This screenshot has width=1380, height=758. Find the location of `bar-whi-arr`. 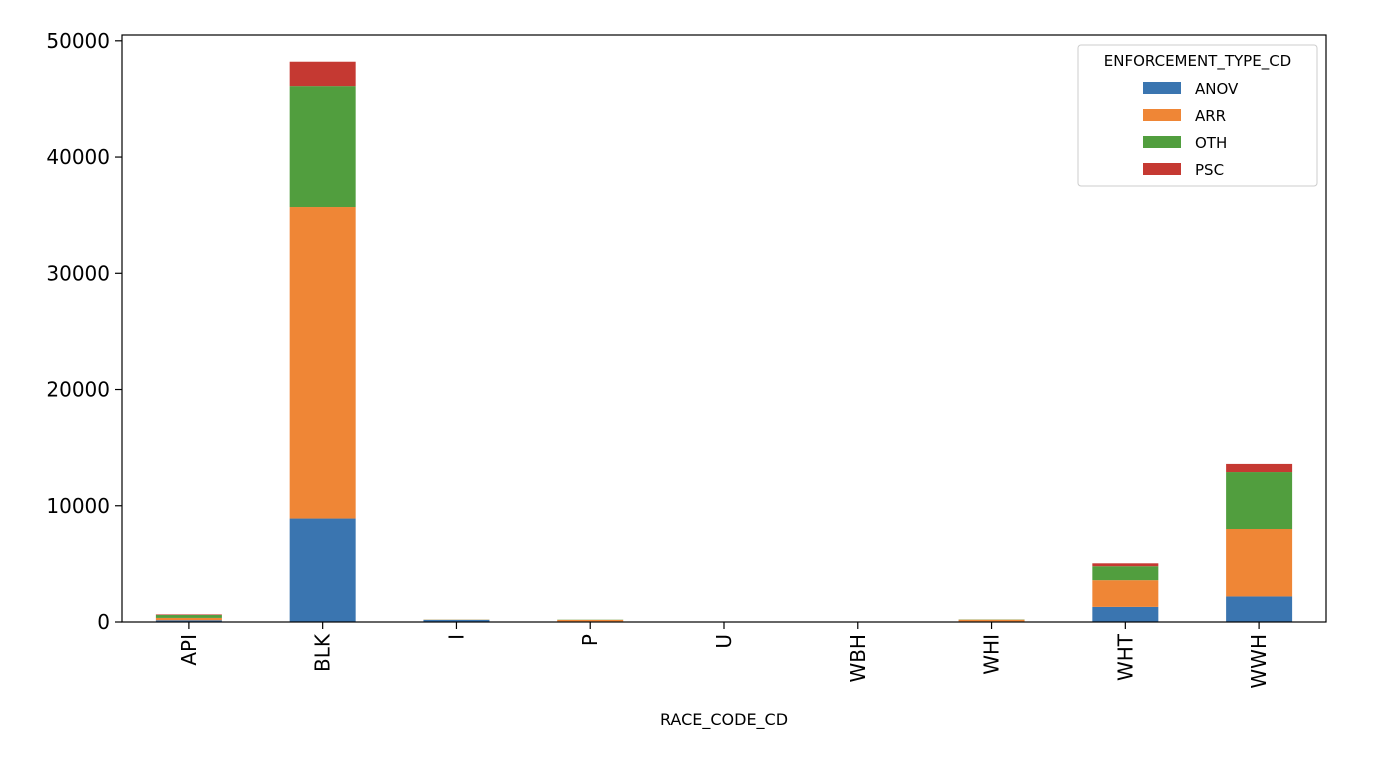

bar-whi-arr is located at coordinates (992, 621).